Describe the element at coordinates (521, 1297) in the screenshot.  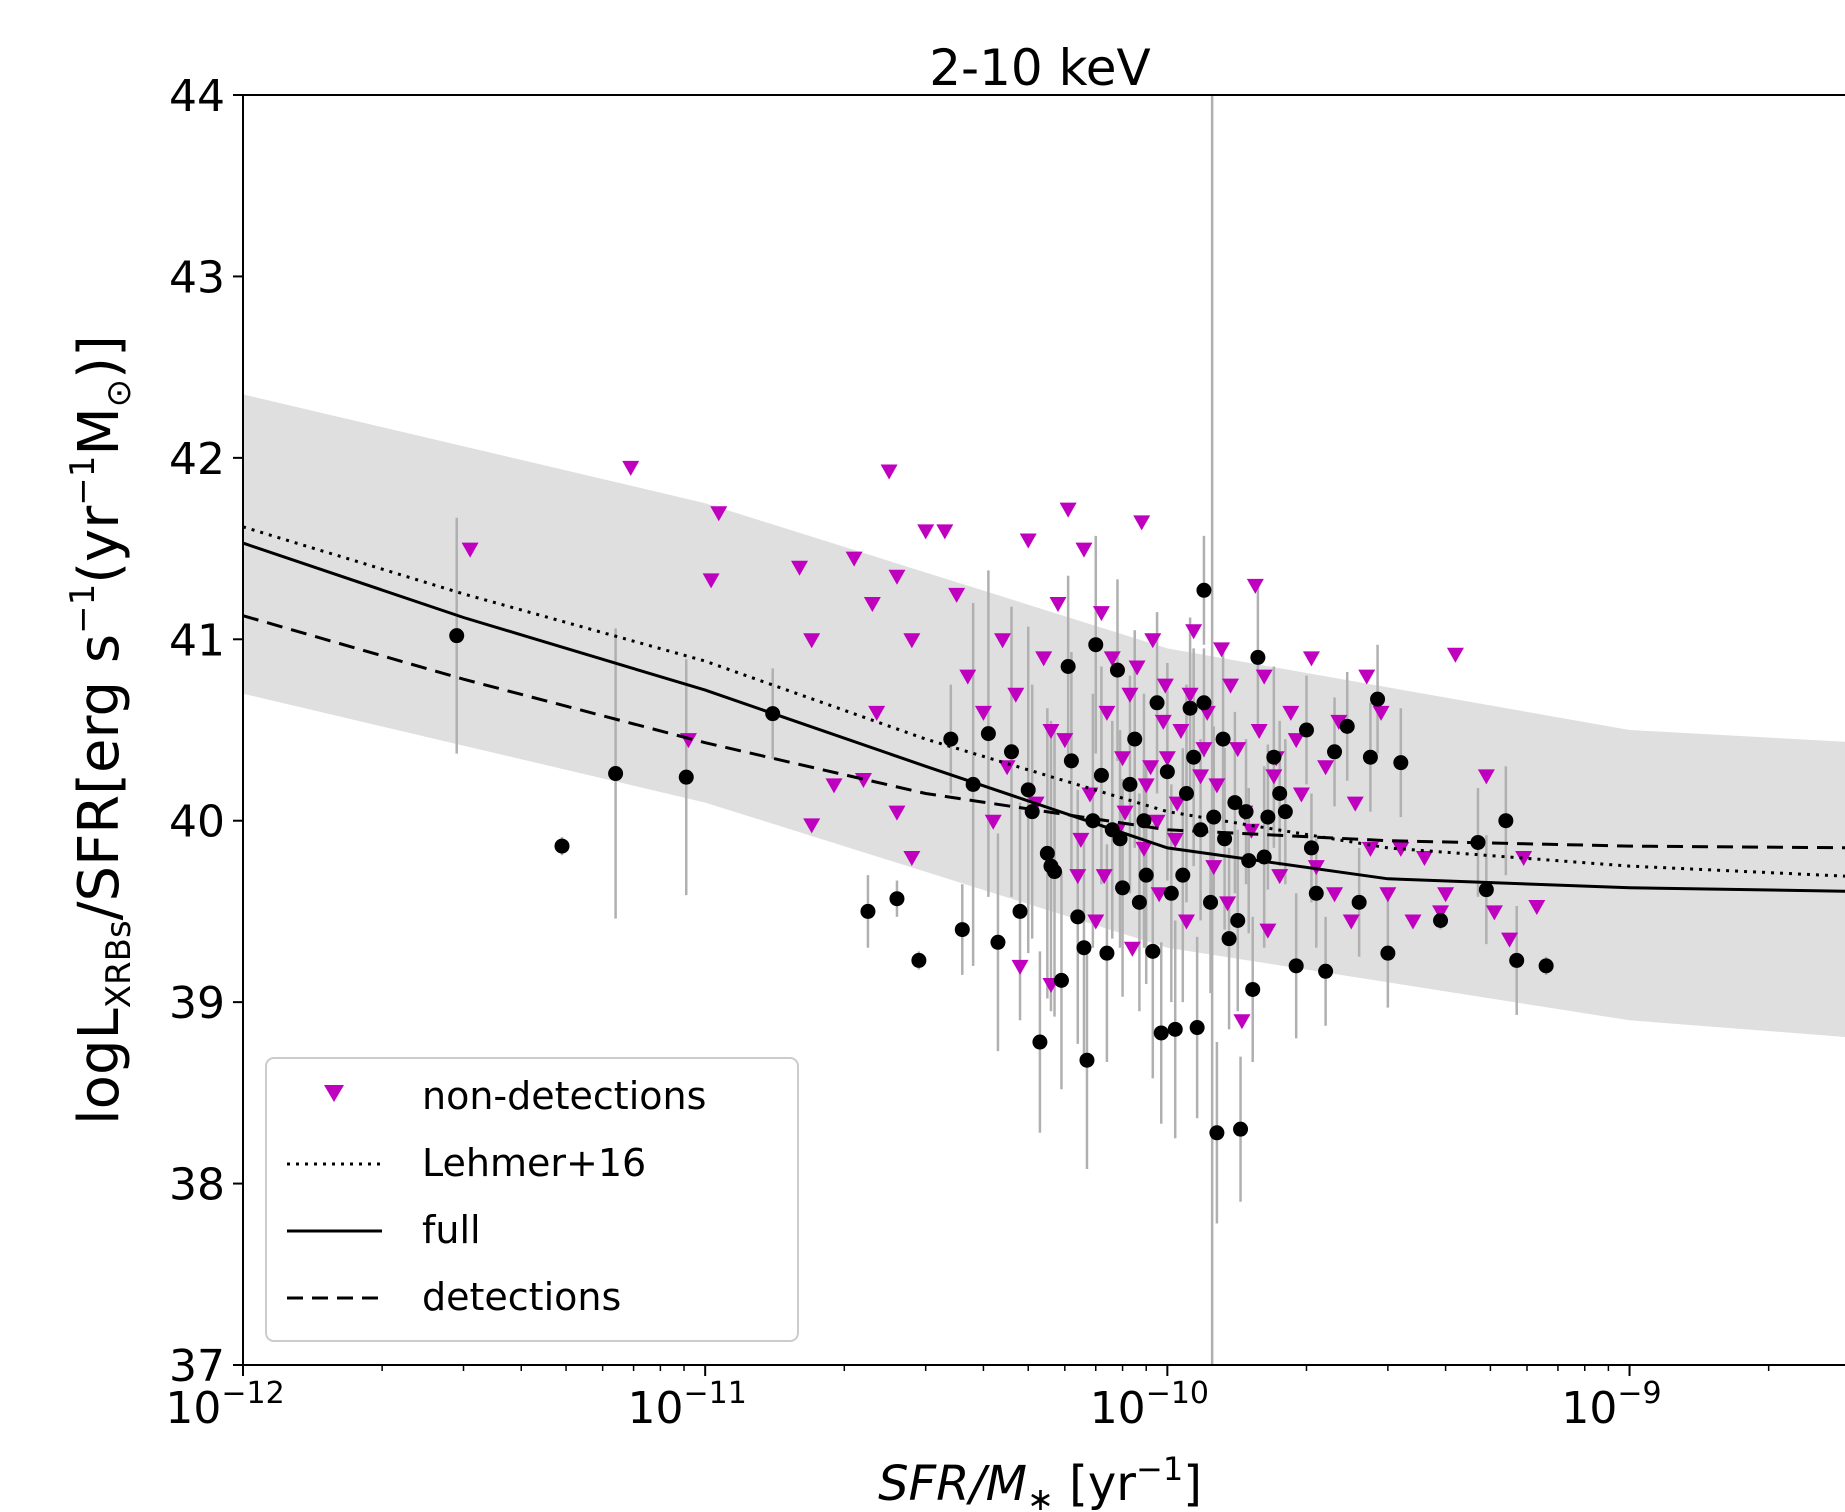
I see `legend-label-detections: detections` at that location.